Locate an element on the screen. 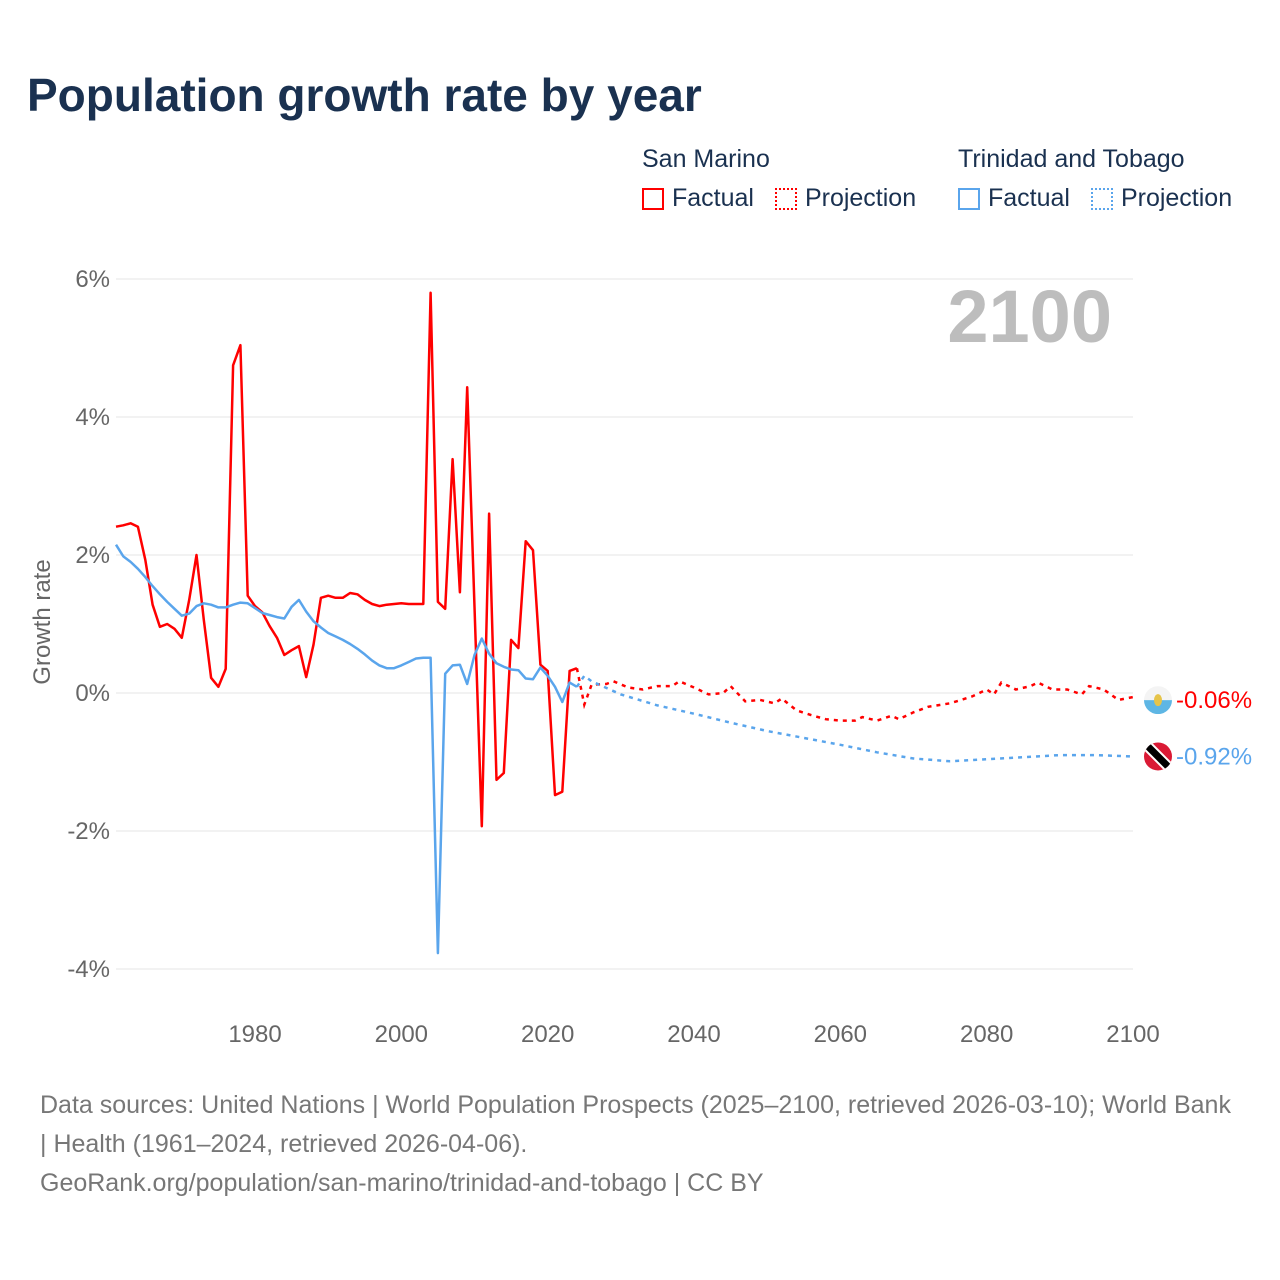 This screenshot has width=1280, height=1280. year-label: 2100 is located at coordinates (1029, 316).